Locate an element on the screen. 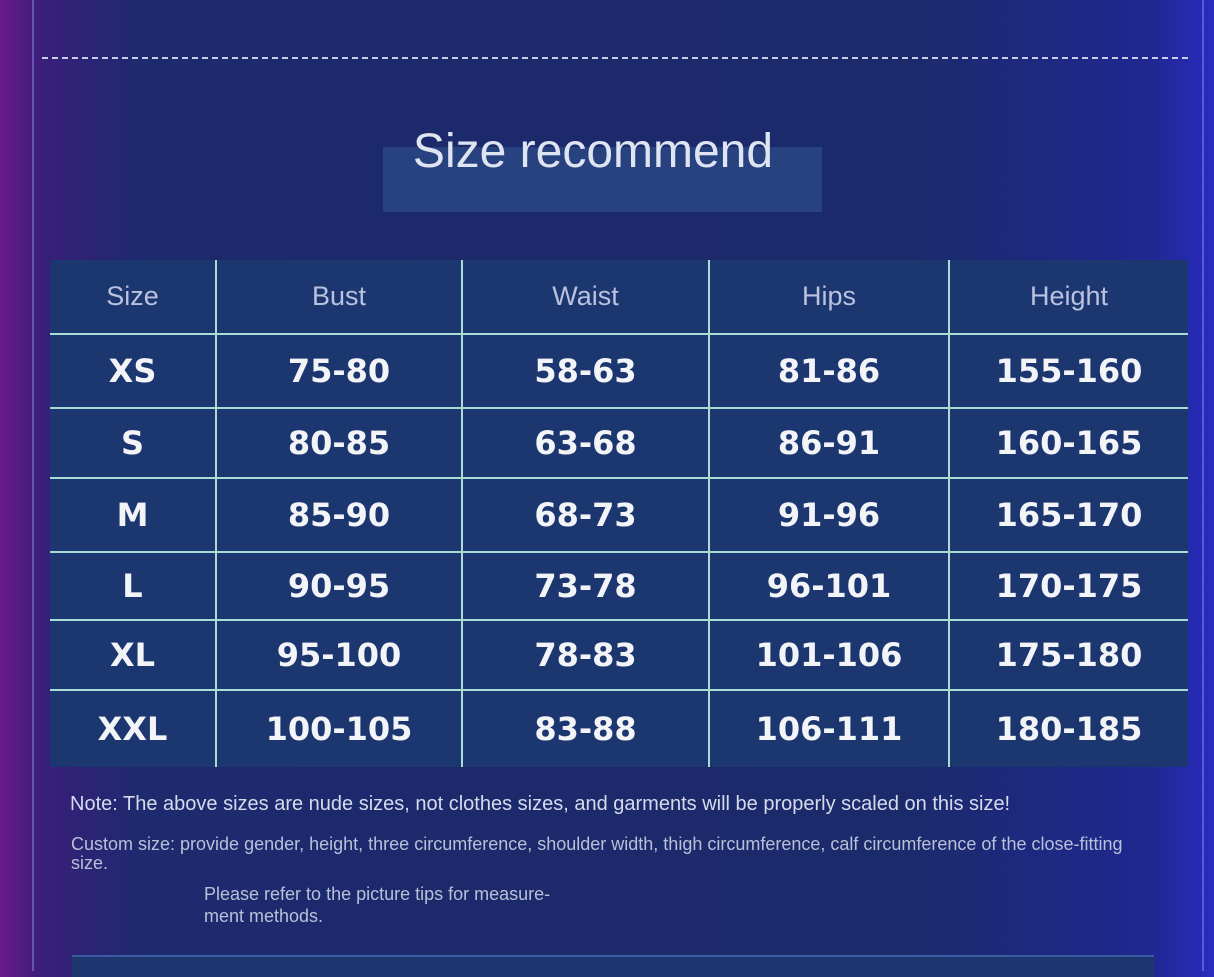  header-cell: Waist is located at coordinates (585, 297).